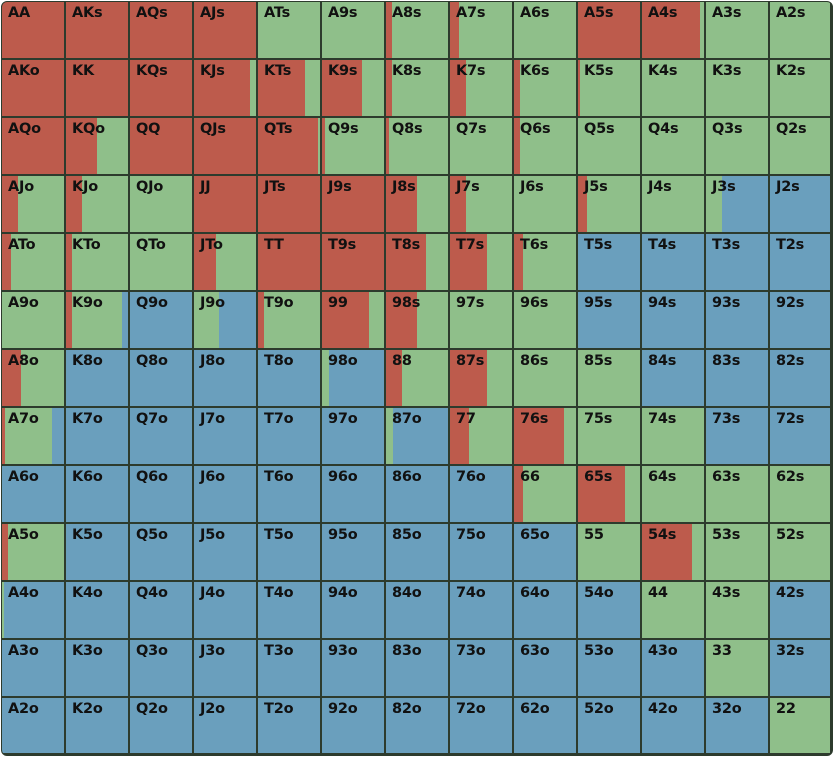 Image resolution: width=835 pixels, height=758 pixels. I want to click on hand-cell-Q3o: Q3o, so click(162, 669).